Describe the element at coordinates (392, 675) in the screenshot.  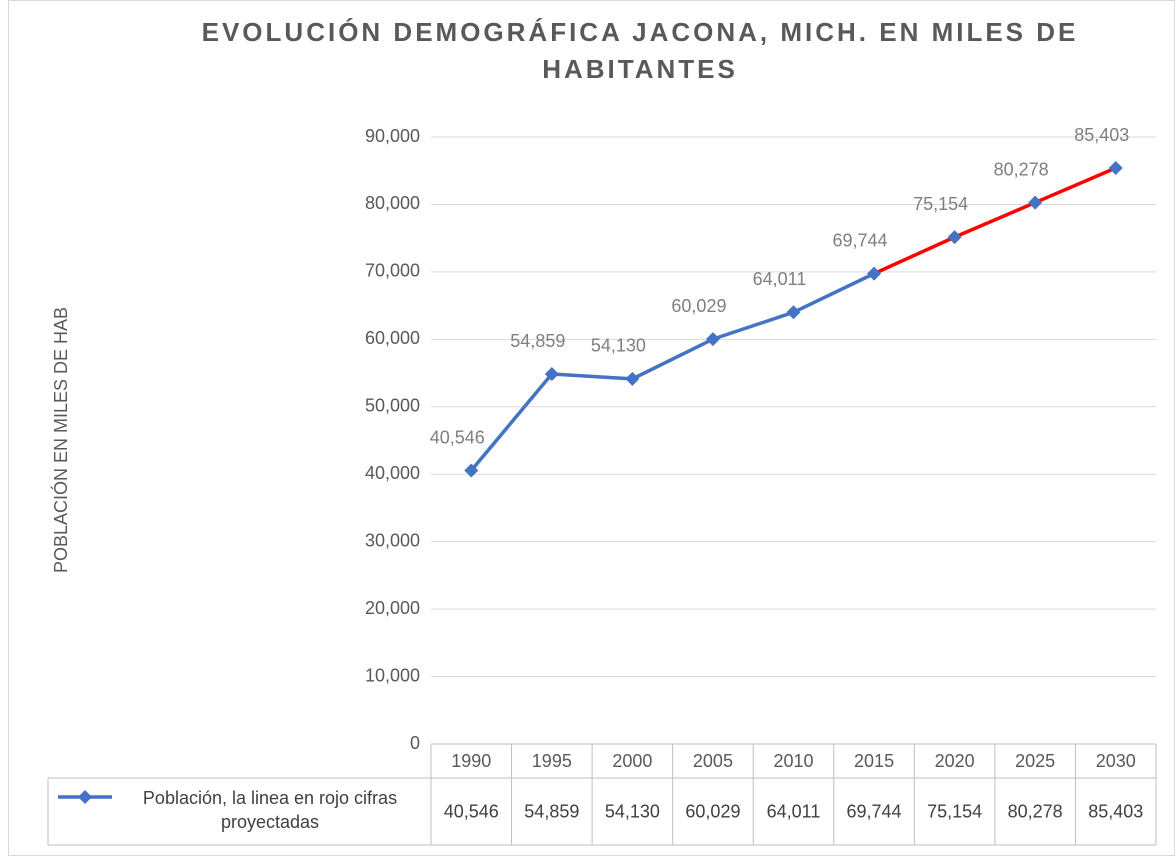
I see `y-tick-label: 10,000` at that location.